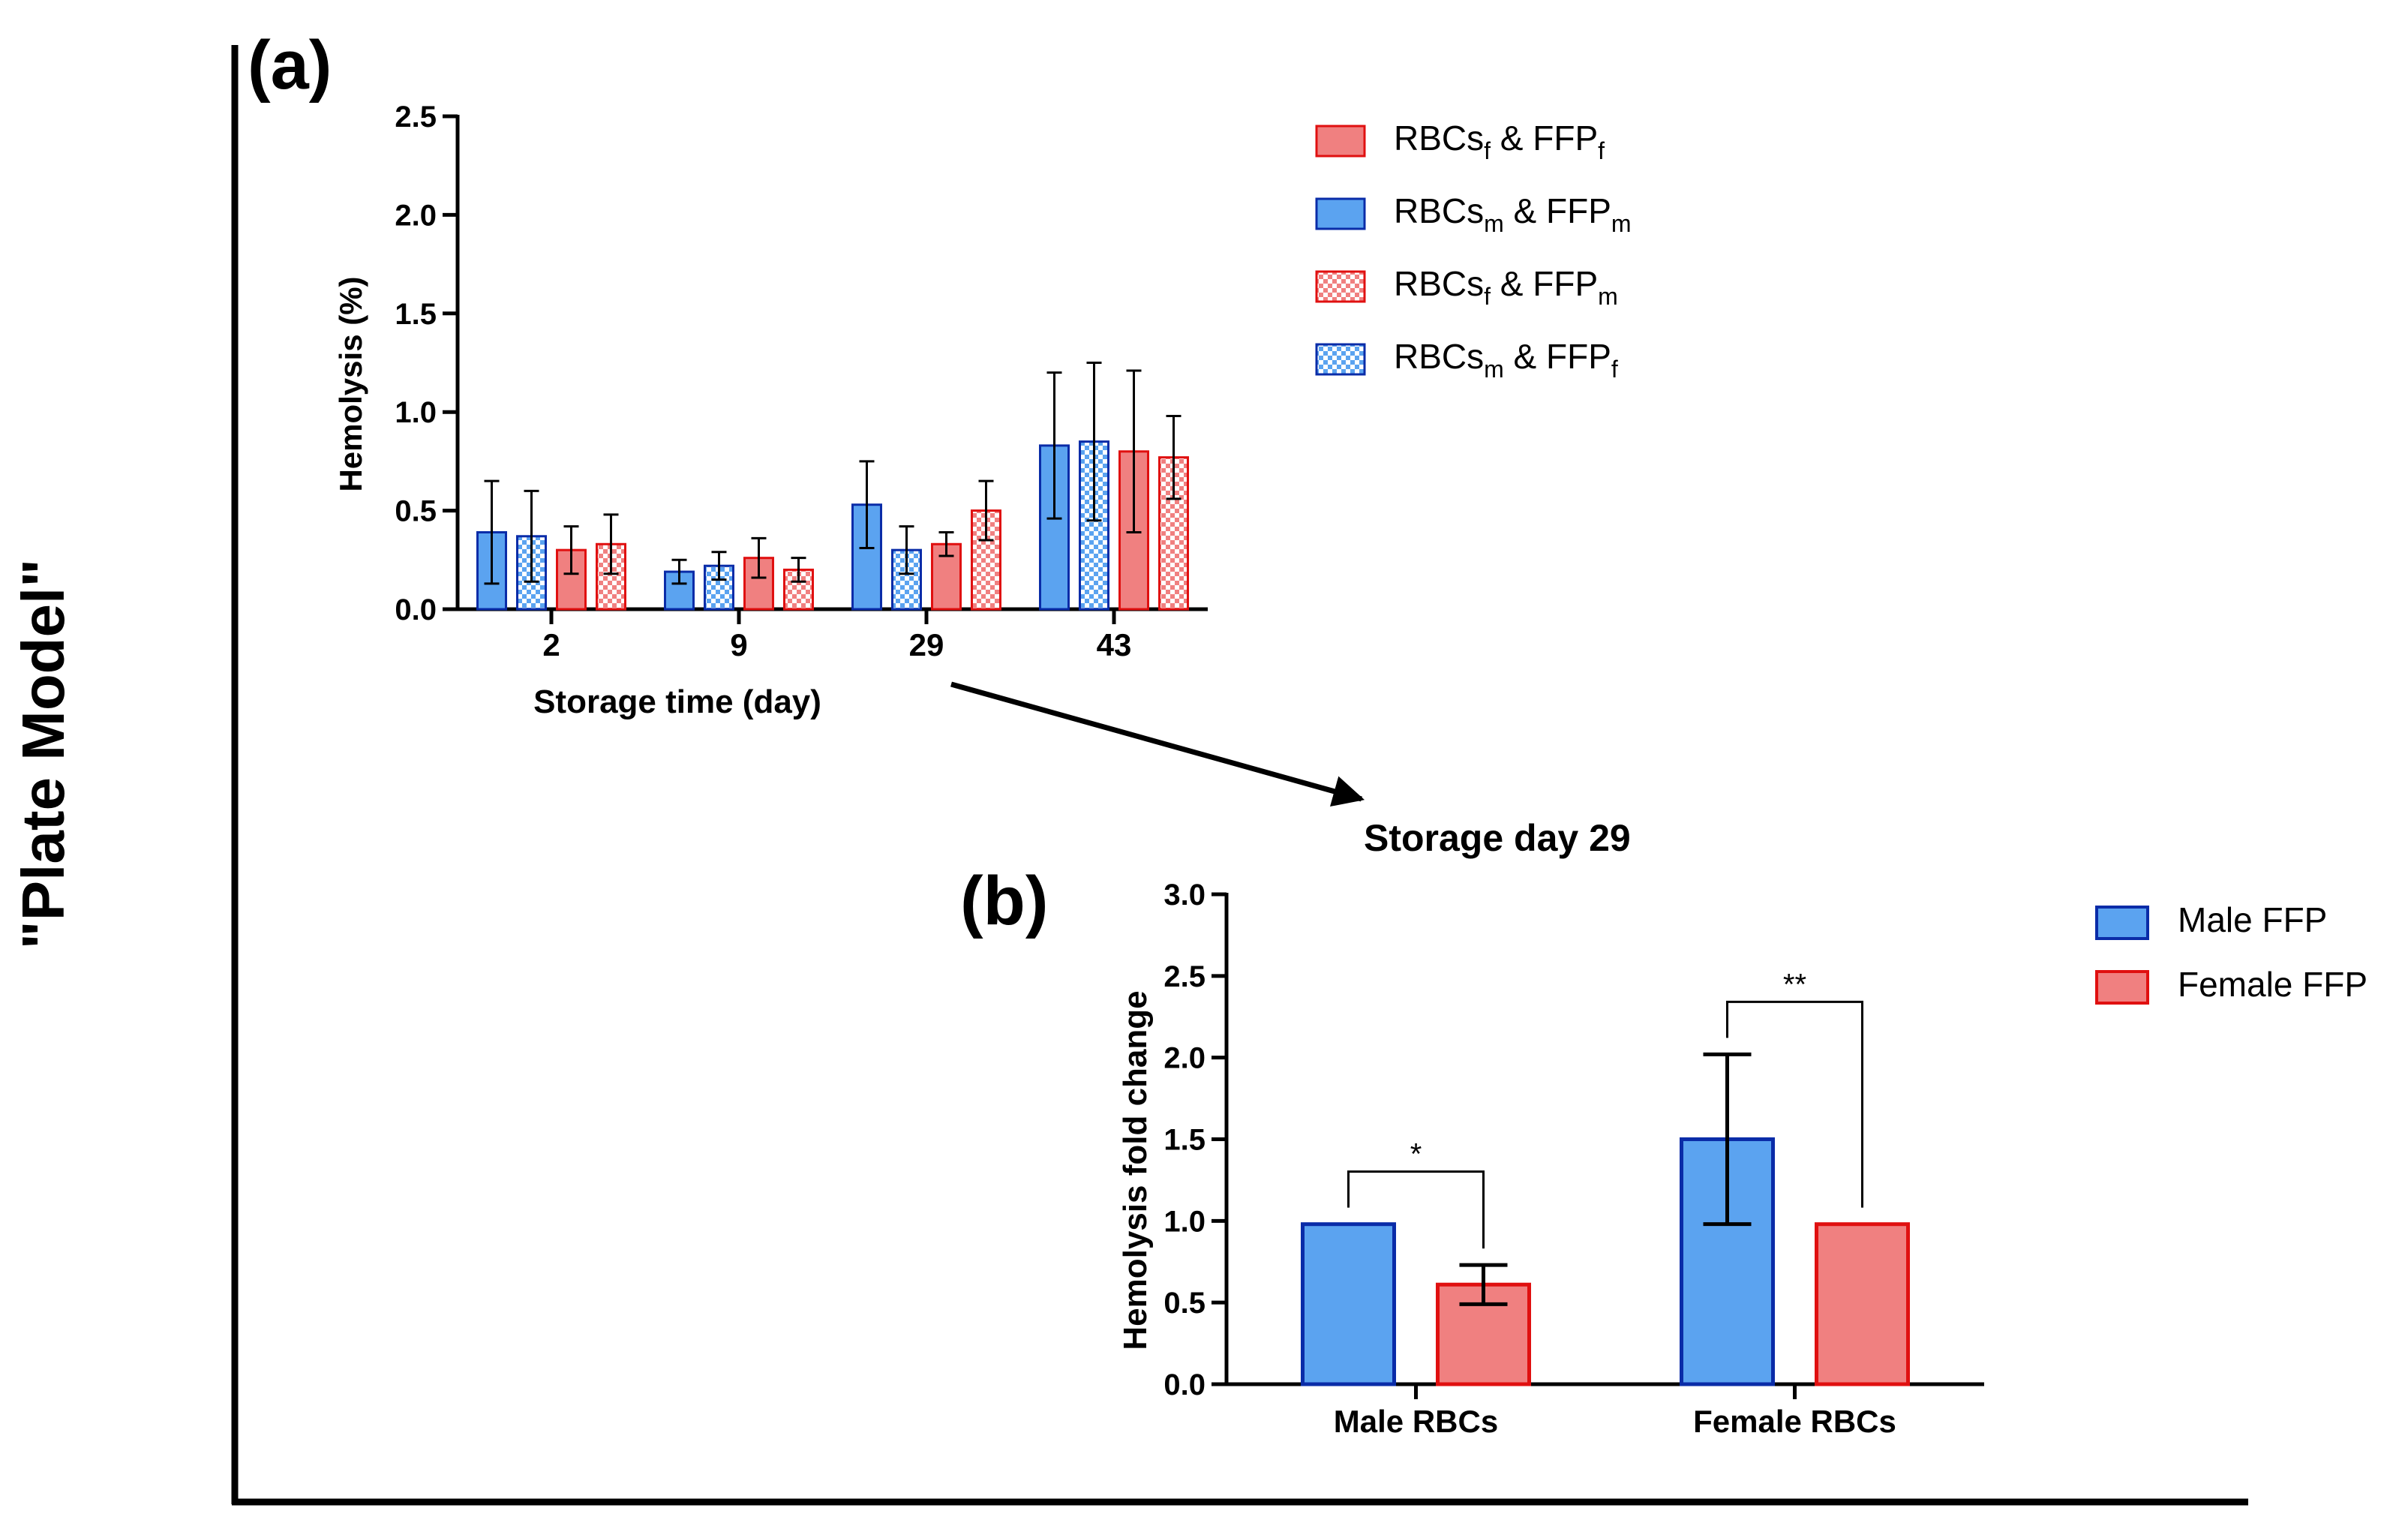  Describe the element at coordinates (1158, 744) in the screenshot. I see `arrow-pointer` at that location.